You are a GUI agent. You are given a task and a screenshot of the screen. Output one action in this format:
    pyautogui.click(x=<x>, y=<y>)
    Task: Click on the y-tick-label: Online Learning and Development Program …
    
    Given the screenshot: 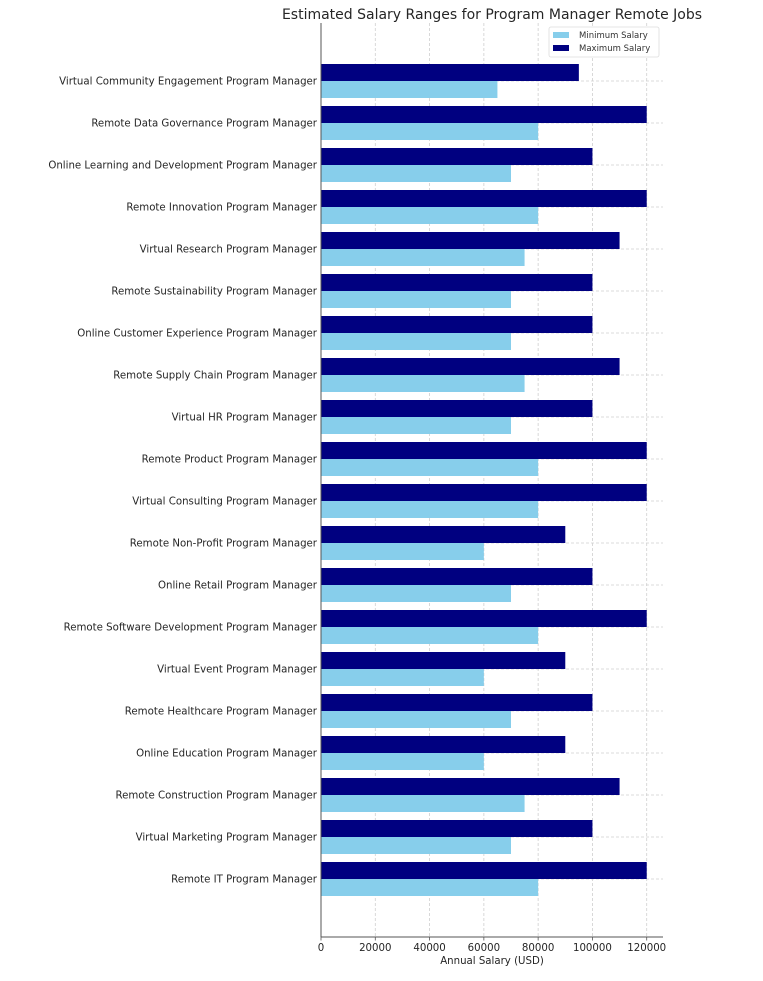 What is the action you would take?
    pyautogui.click(x=182, y=166)
    